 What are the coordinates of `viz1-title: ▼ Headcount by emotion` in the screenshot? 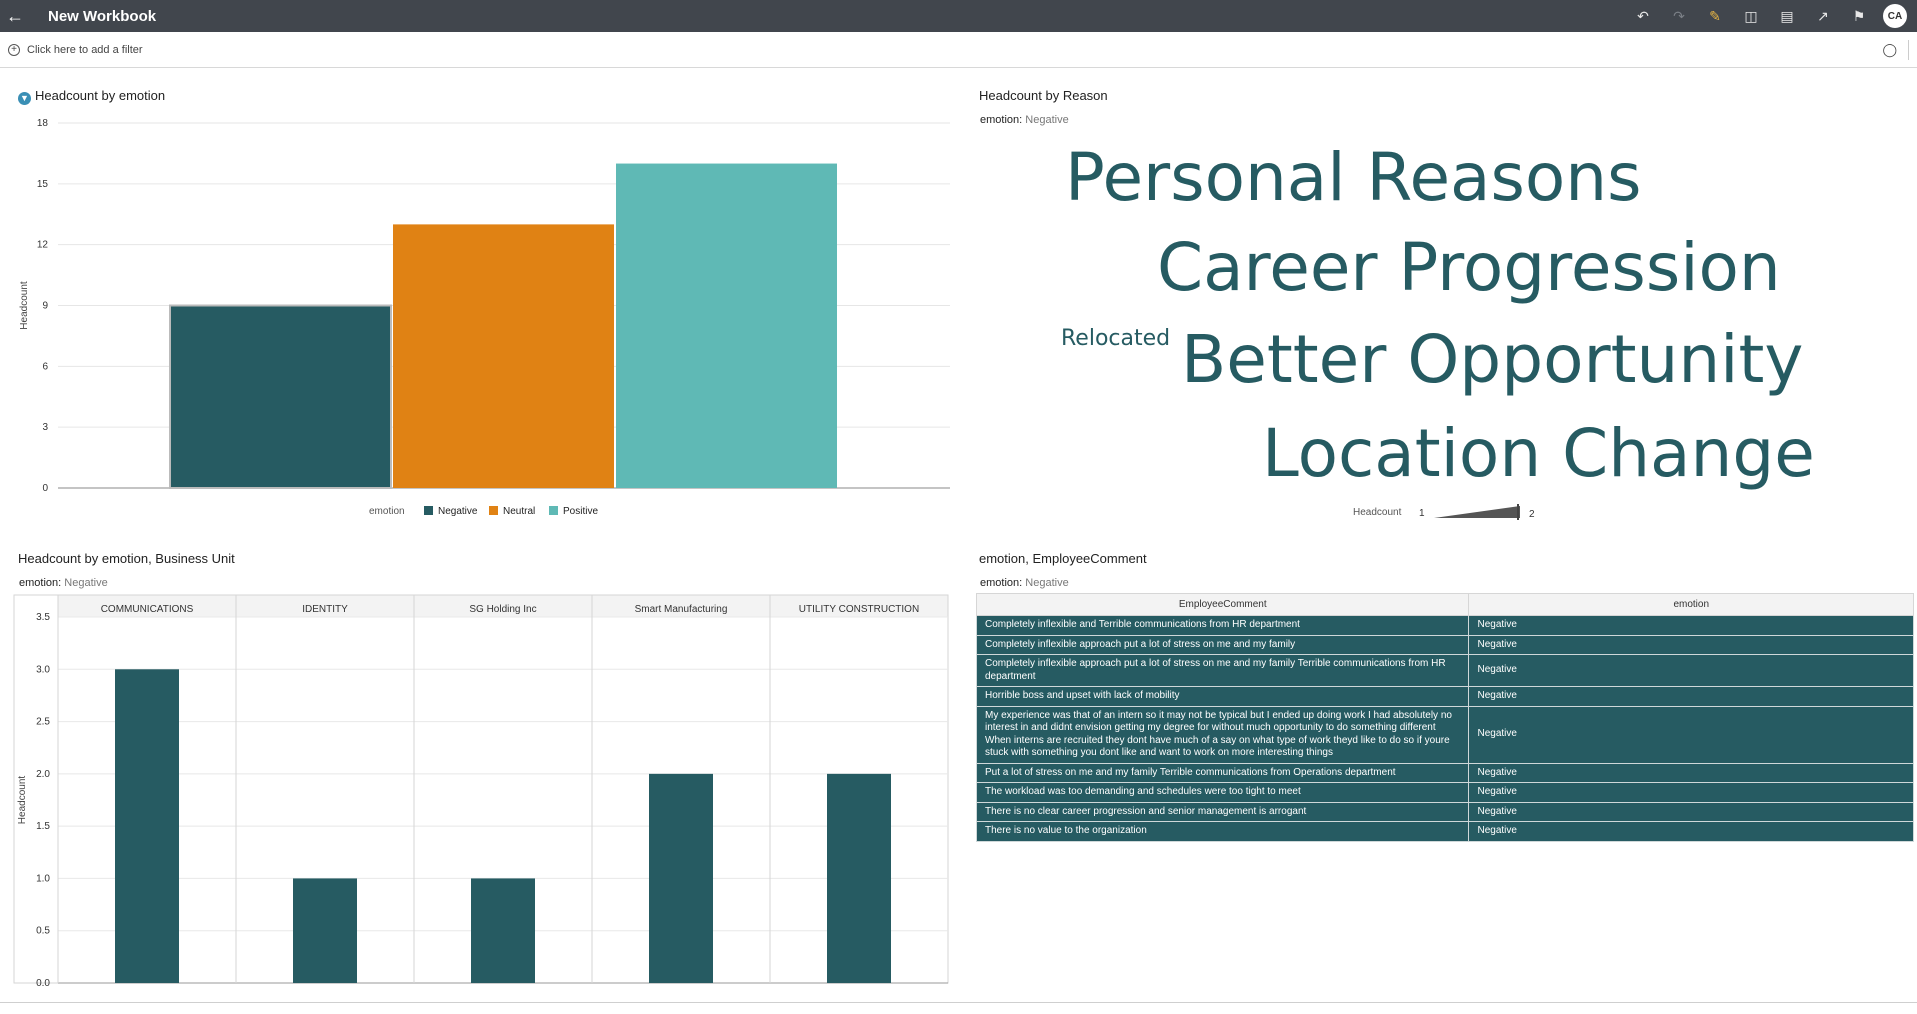 It's located at (91, 96).